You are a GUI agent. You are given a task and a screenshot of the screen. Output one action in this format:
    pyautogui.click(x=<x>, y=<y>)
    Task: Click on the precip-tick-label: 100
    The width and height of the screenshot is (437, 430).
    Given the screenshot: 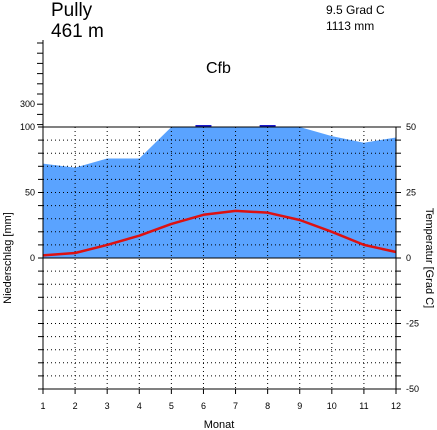 What is the action you would take?
    pyautogui.click(x=27, y=127)
    